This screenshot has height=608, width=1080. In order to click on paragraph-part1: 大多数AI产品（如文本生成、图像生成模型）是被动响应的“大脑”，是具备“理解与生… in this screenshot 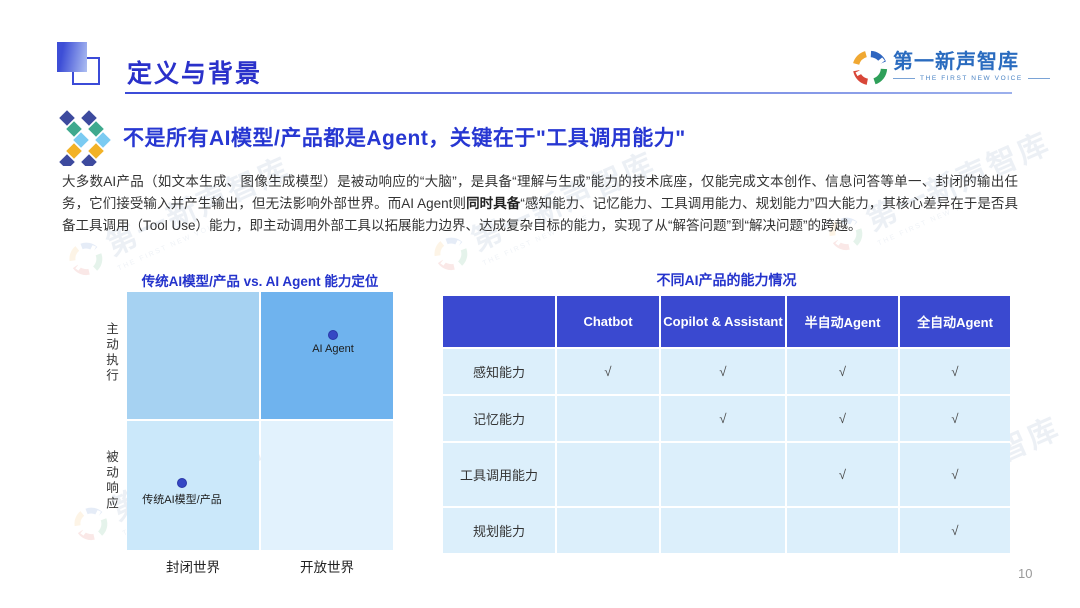, I will do `click(540, 192)`.